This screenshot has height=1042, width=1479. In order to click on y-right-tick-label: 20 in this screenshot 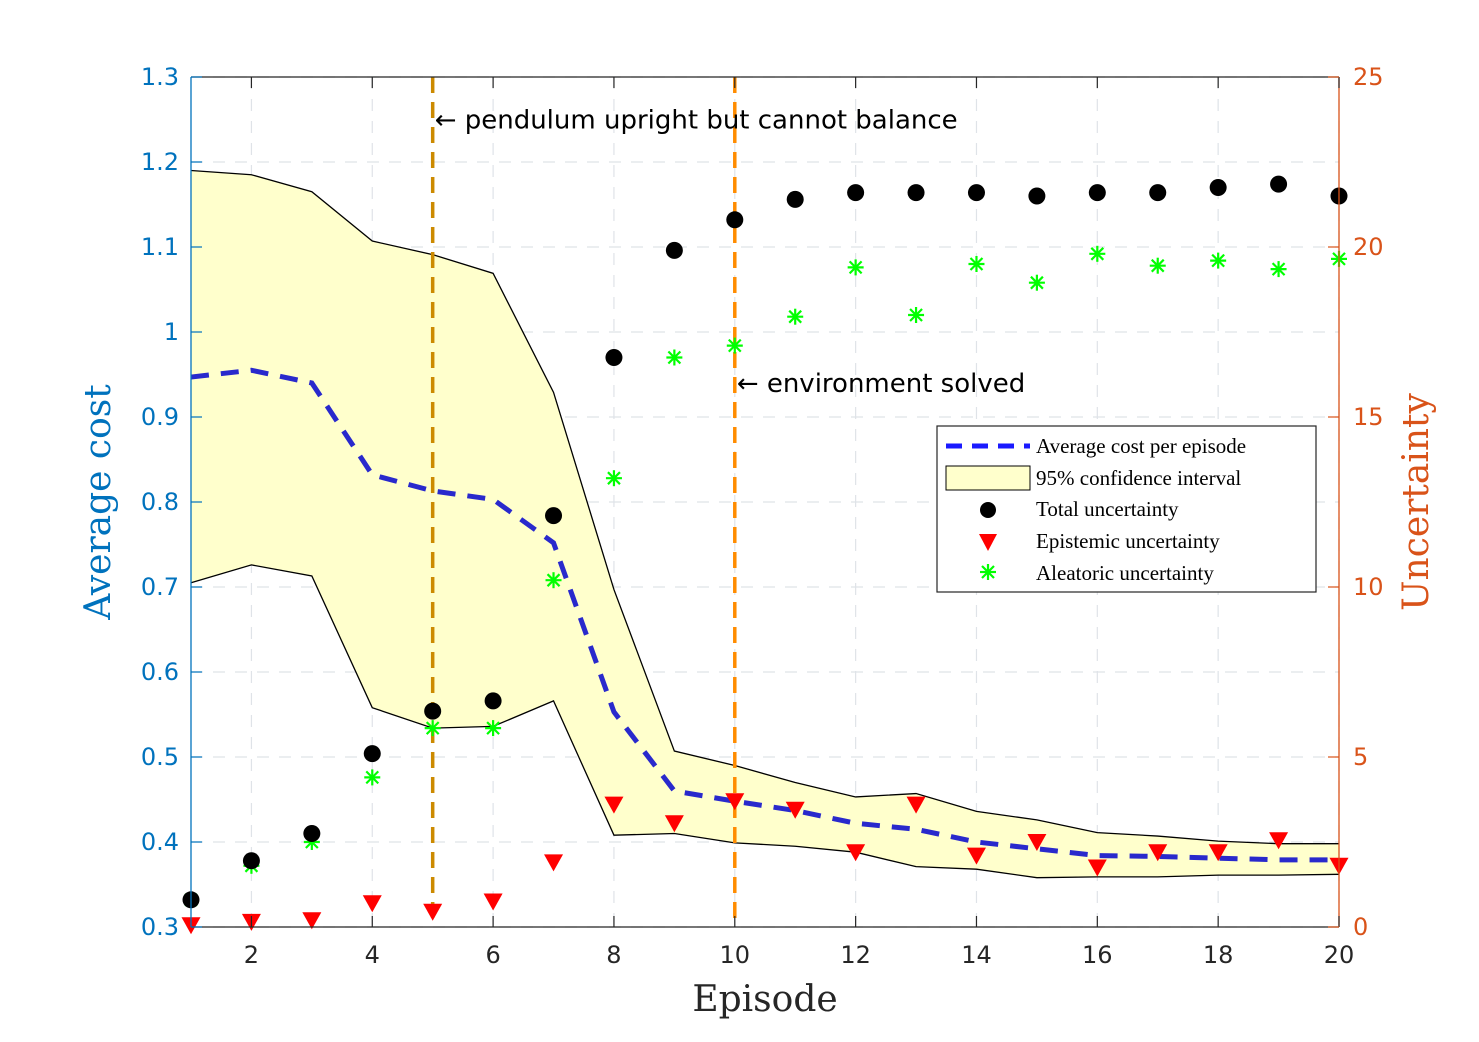, I will do `click(1368, 247)`.